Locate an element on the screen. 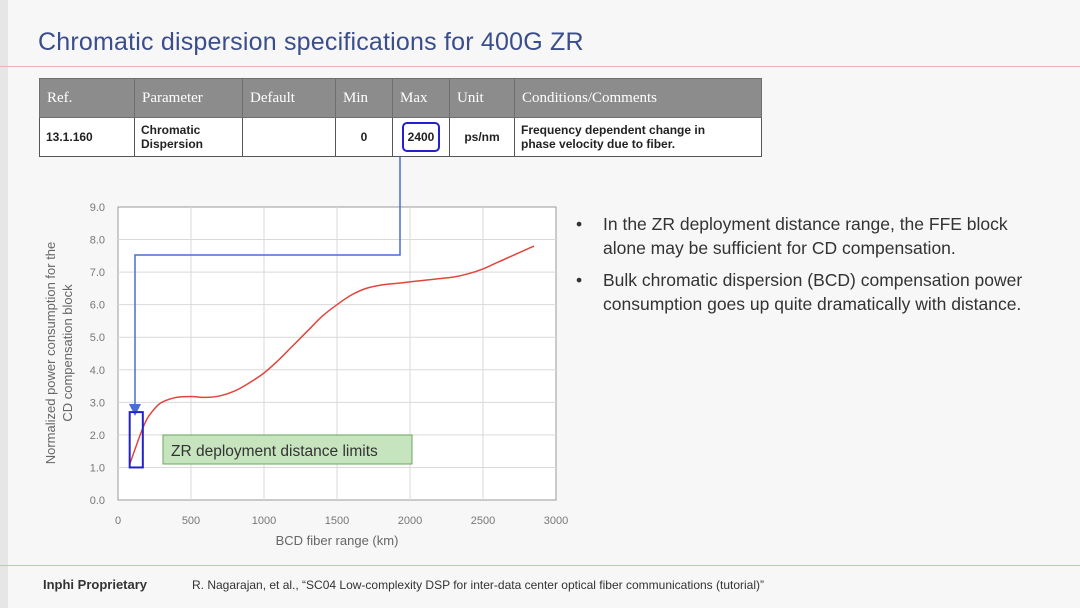  cell-parameter: Chromatic Dispersion is located at coordinates (188, 137).